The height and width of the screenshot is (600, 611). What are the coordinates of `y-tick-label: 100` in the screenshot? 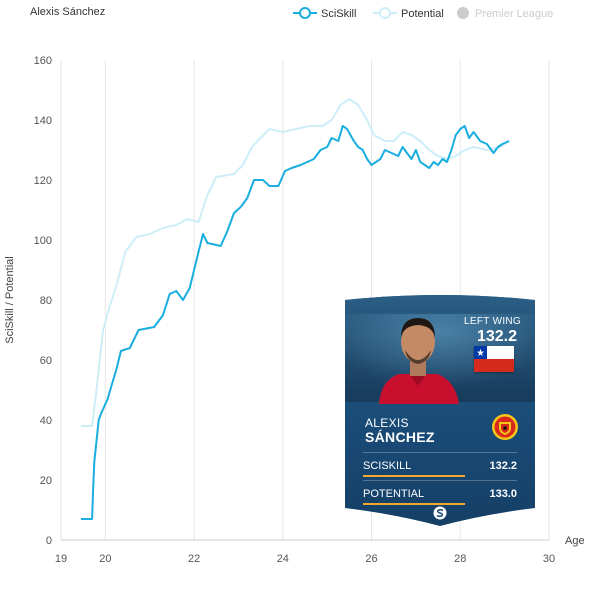 It's located at (43, 241).